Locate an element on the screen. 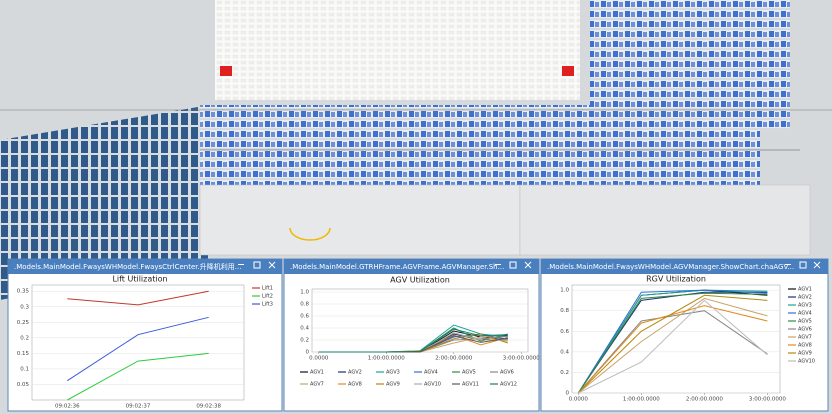  legend-label: Lift2 is located at coordinates (267, 297).